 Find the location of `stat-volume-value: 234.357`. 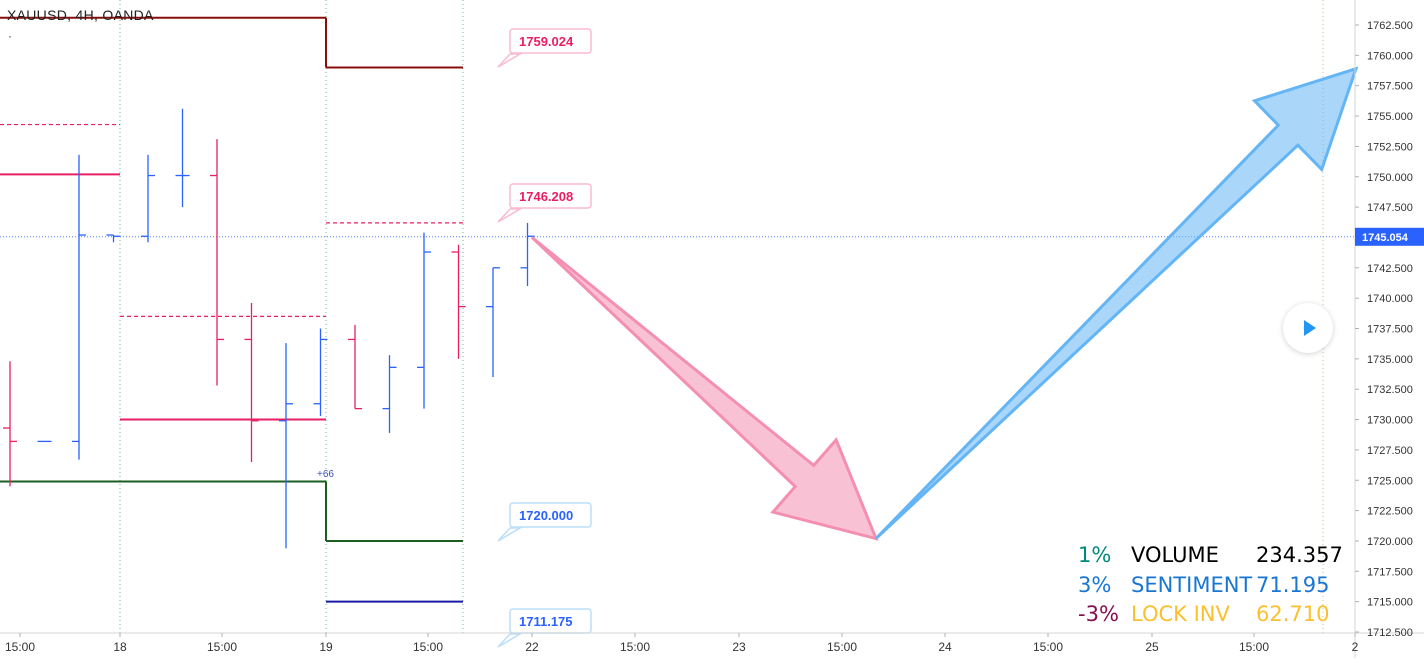

stat-volume-value: 234.357 is located at coordinates (1299, 555).